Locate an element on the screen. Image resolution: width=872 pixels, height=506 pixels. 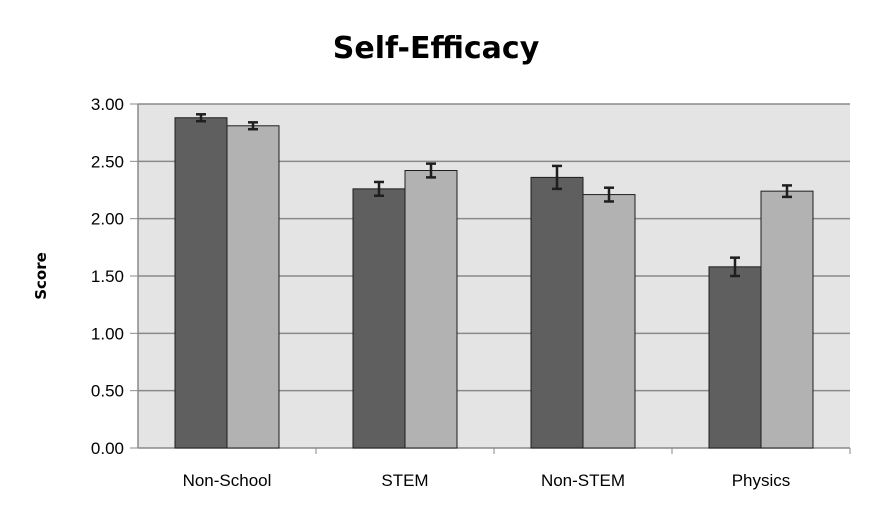
x-tick-label: STEM is located at coordinates (404, 480).